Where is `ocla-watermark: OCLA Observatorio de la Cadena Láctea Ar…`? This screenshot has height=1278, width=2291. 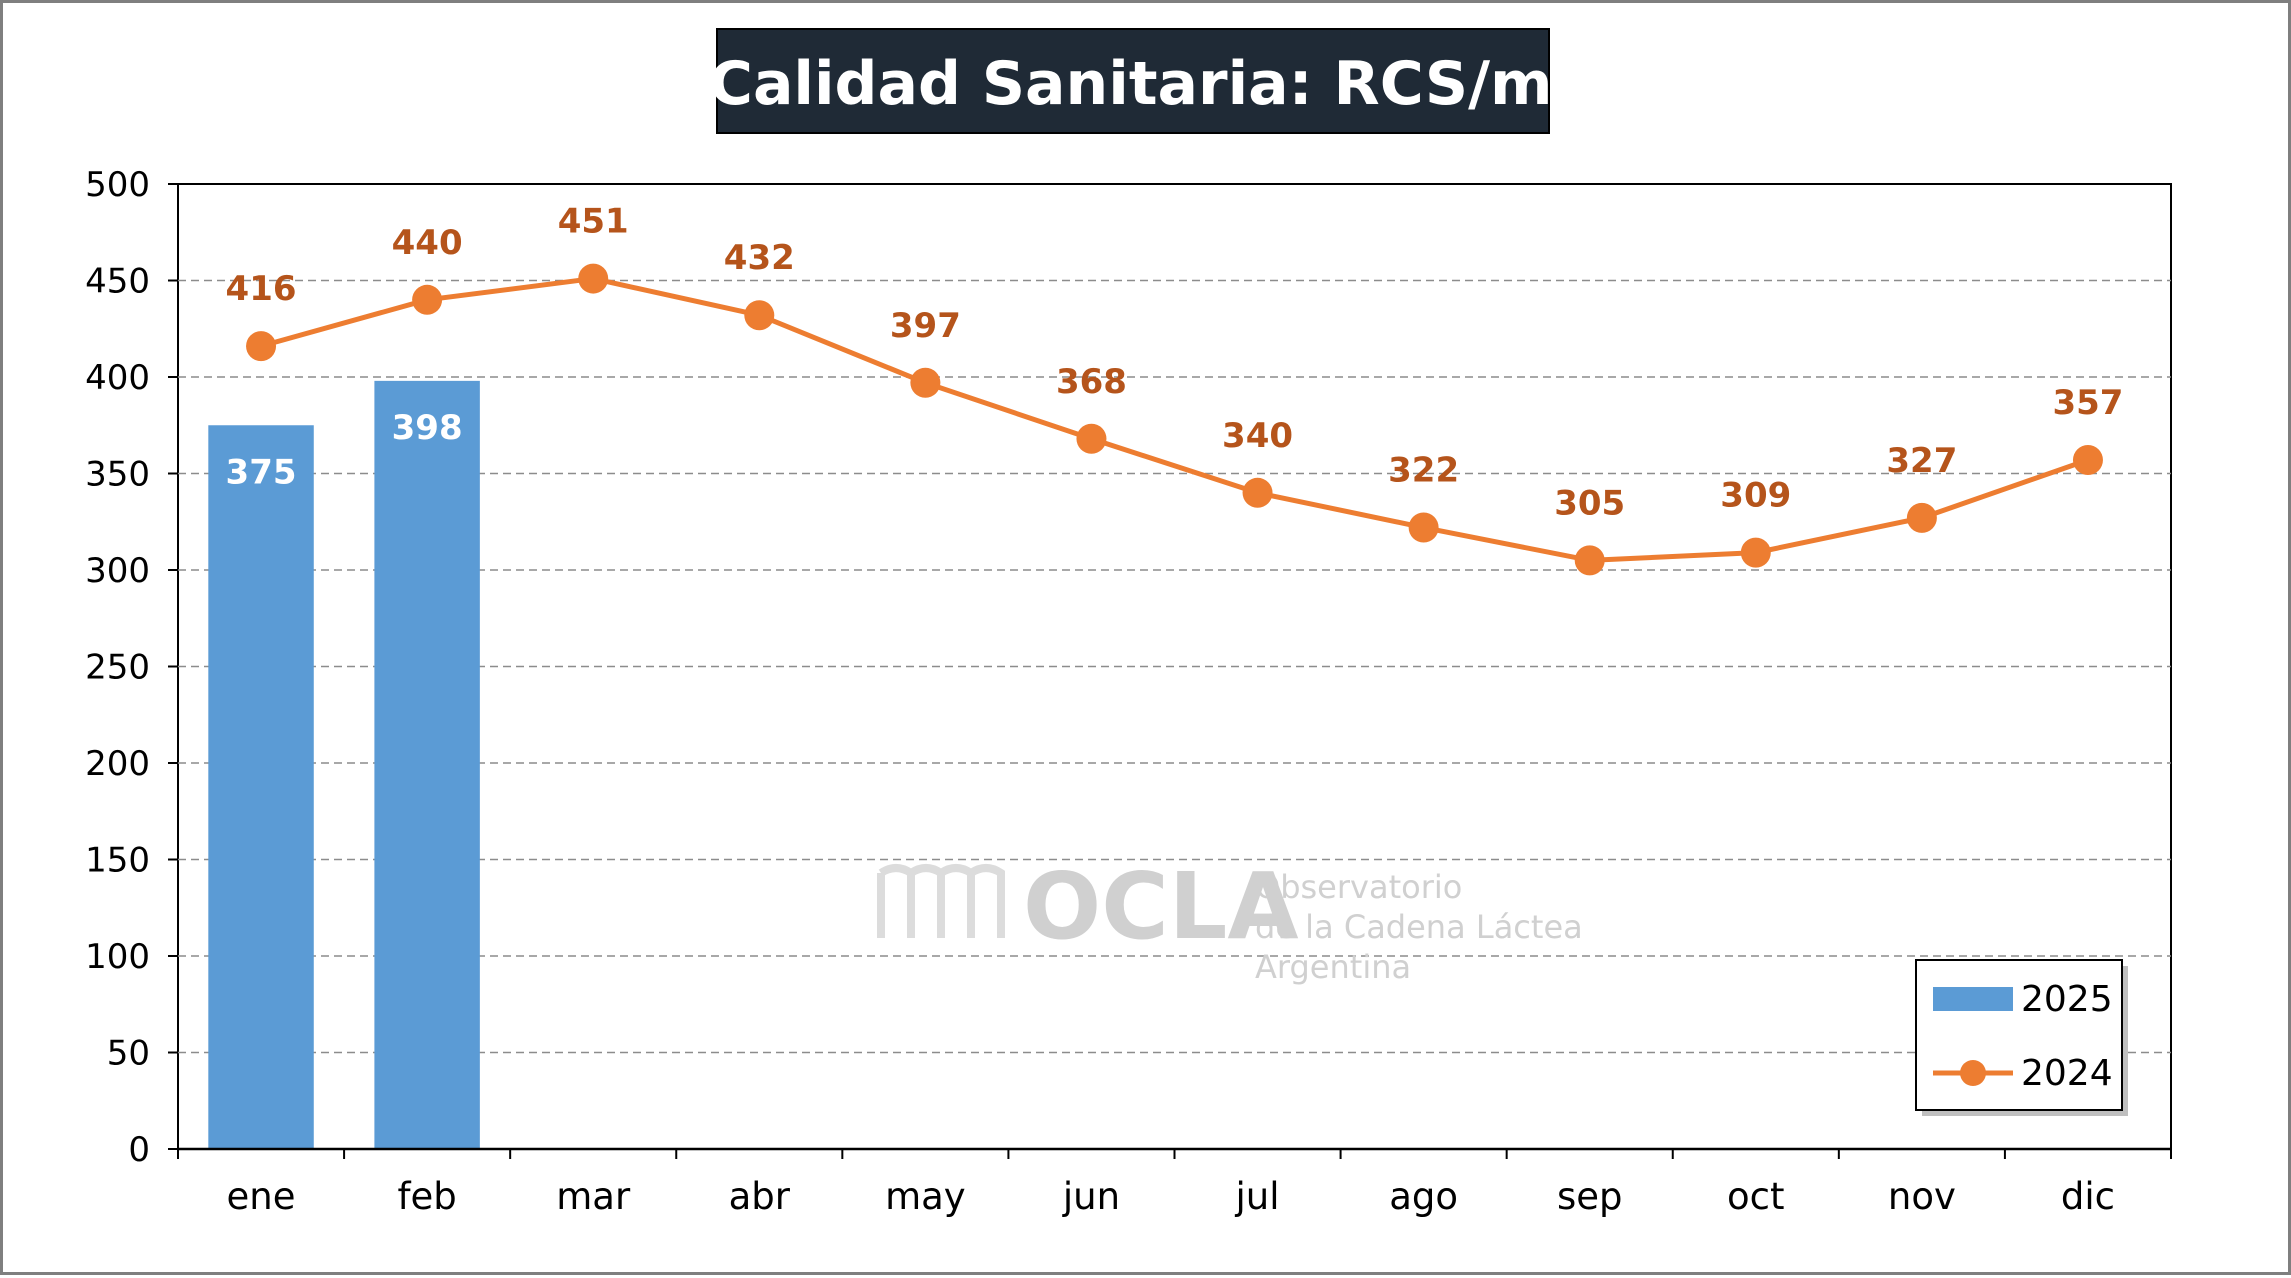 ocla-watermark: OCLA Observatorio de la Cadena Láctea Ar… is located at coordinates (1230, 919).